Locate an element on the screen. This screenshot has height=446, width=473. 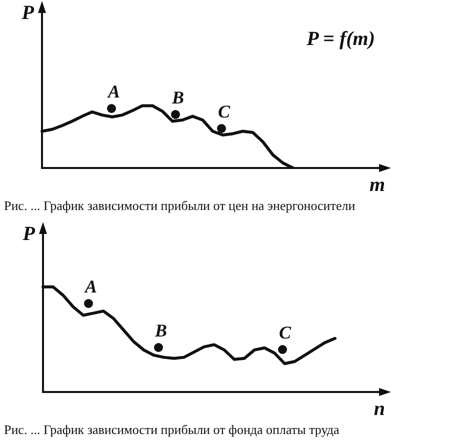
x-axis-title: m is located at coordinates (377, 185).